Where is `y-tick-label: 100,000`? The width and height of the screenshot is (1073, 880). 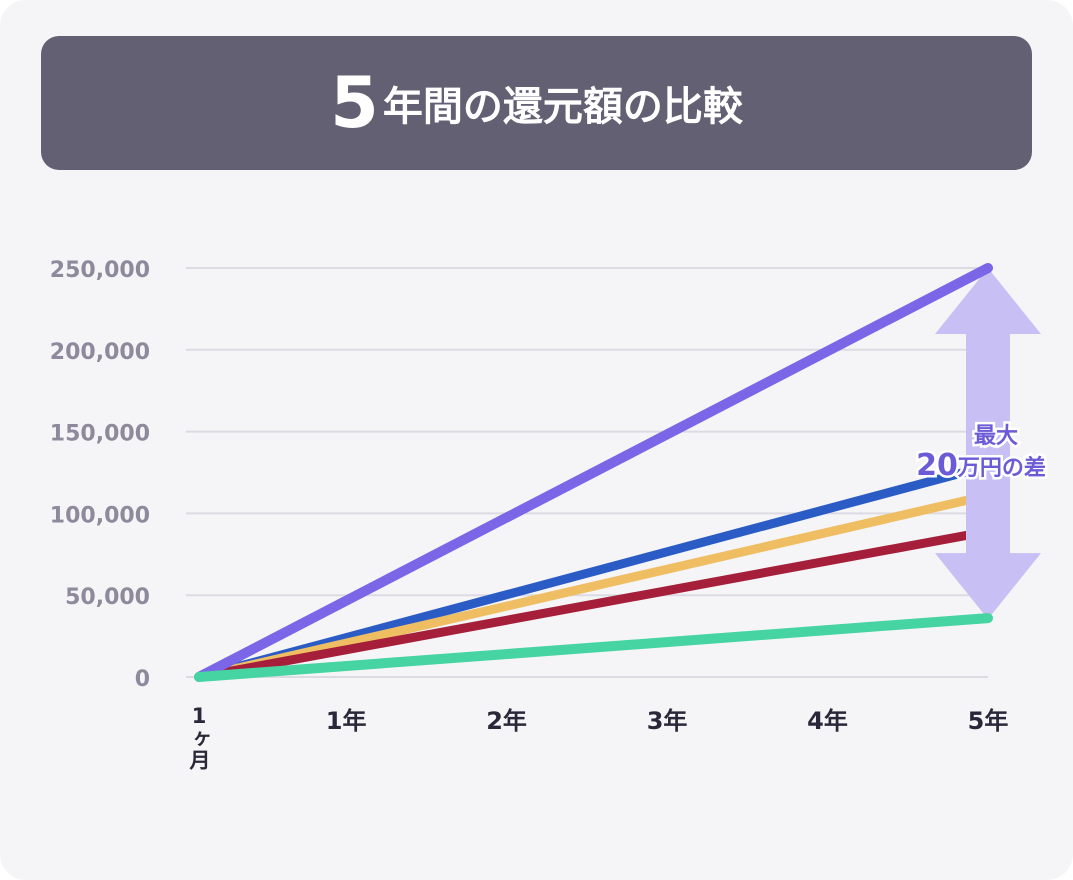 y-tick-label: 100,000 is located at coordinates (100, 515).